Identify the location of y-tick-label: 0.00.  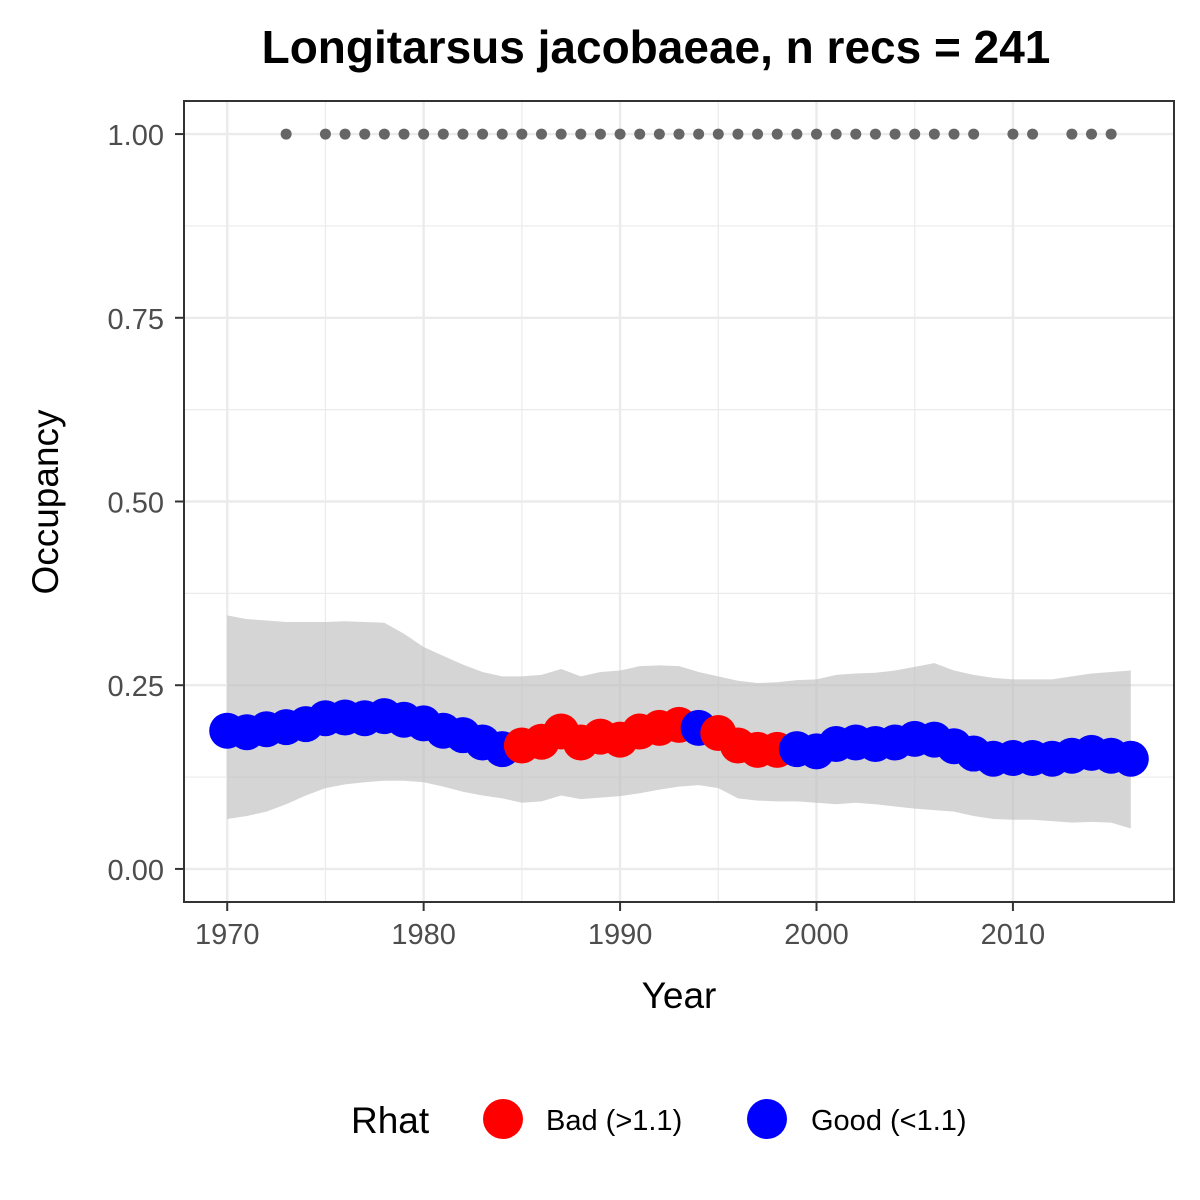
(136, 871).